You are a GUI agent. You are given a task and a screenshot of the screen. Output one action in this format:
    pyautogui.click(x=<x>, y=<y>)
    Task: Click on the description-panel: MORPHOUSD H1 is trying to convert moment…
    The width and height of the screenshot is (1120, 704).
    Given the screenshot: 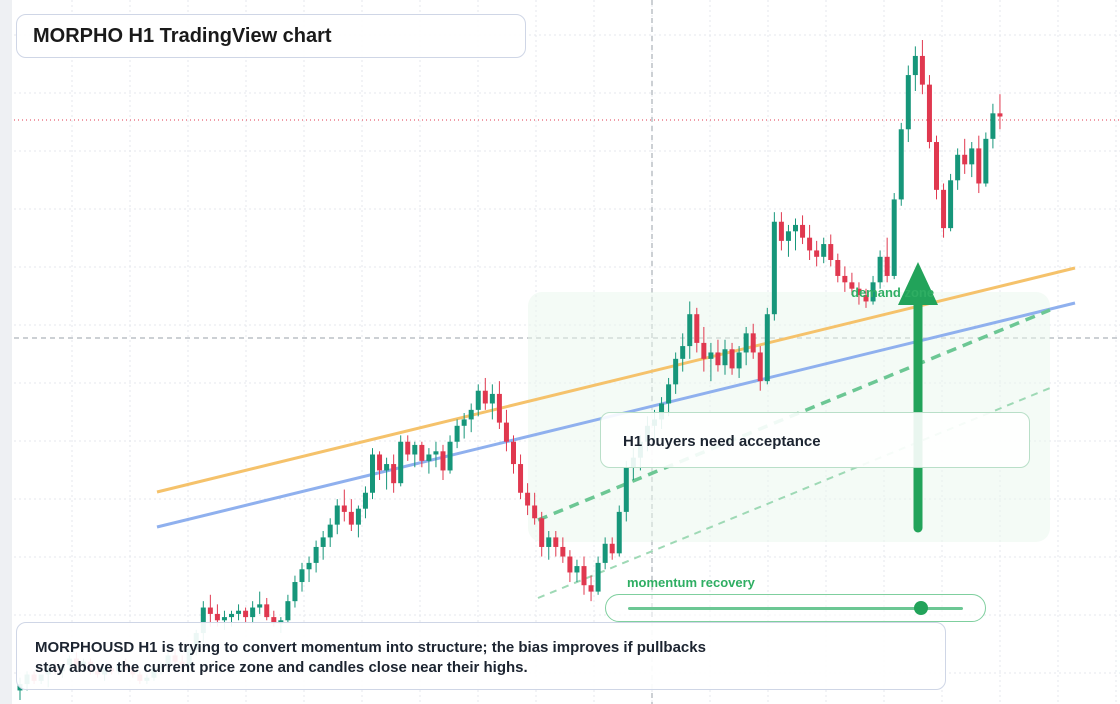 What is the action you would take?
    pyautogui.click(x=481, y=656)
    